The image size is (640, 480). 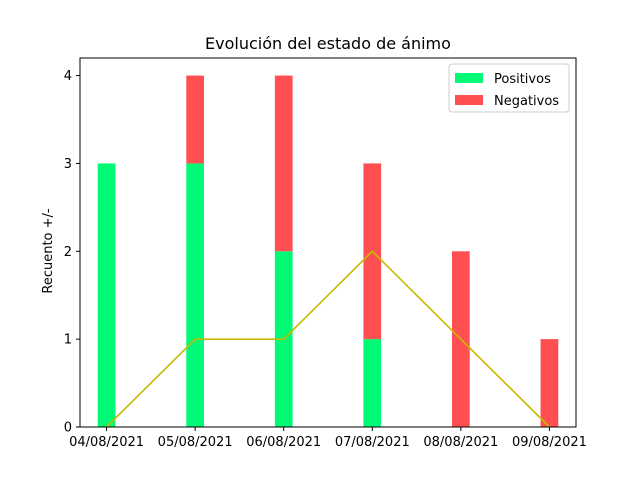 What do you see at coordinates (68, 428) in the screenshot?
I see `y-tick-label: 0` at bounding box center [68, 428].